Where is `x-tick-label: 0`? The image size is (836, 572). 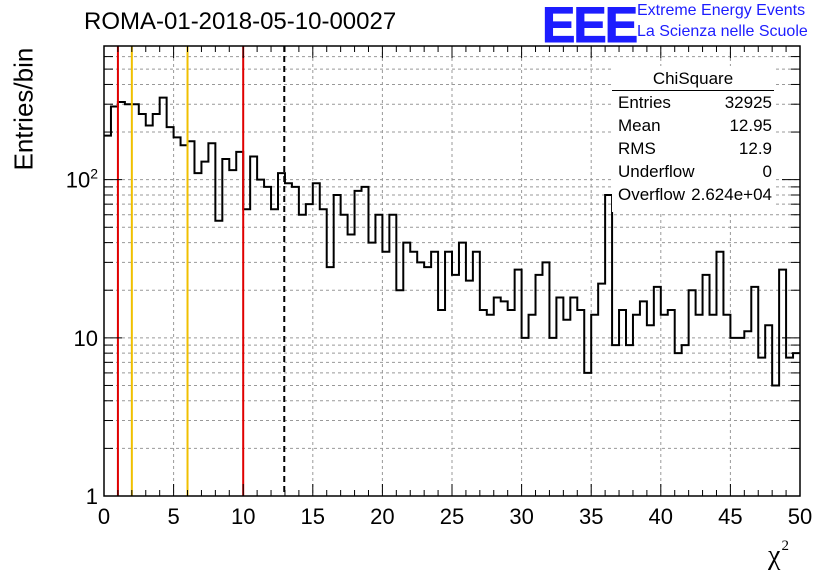 x-tick-label: 0 is located at coordinates (104, 516).